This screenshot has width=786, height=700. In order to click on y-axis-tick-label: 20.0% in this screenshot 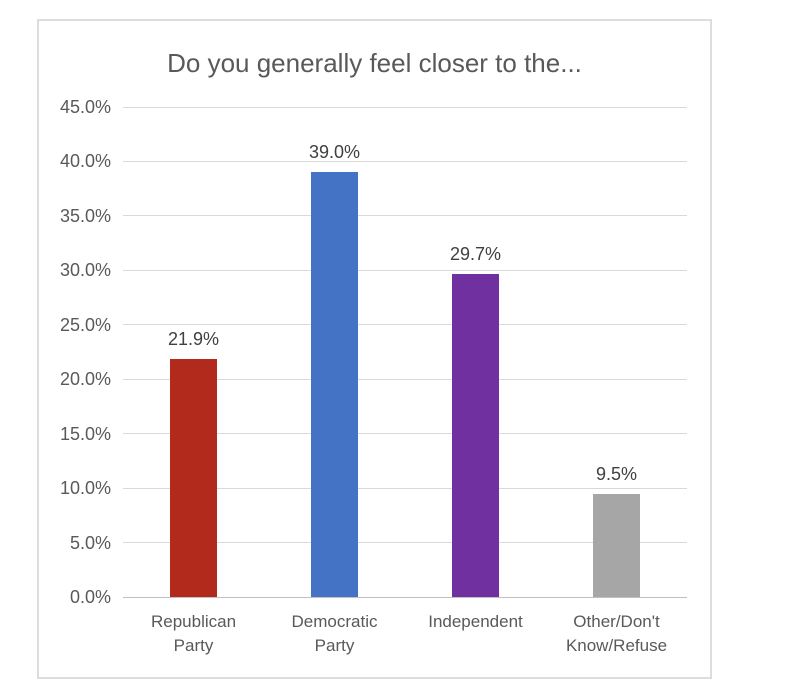, I will do `click(85, 379)`.